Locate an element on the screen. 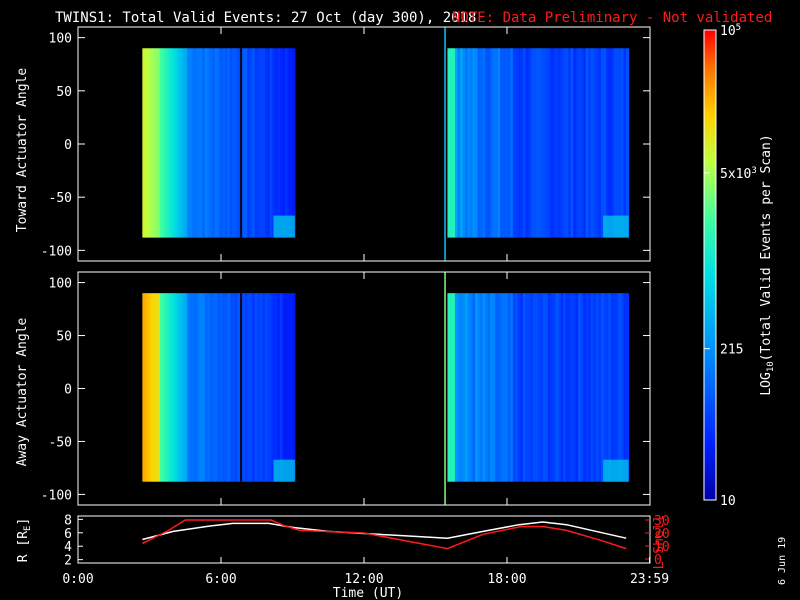 This screenshot has height=600, width=800. orbit-left-tick-label: 8 is located at coordinates (68, 520).